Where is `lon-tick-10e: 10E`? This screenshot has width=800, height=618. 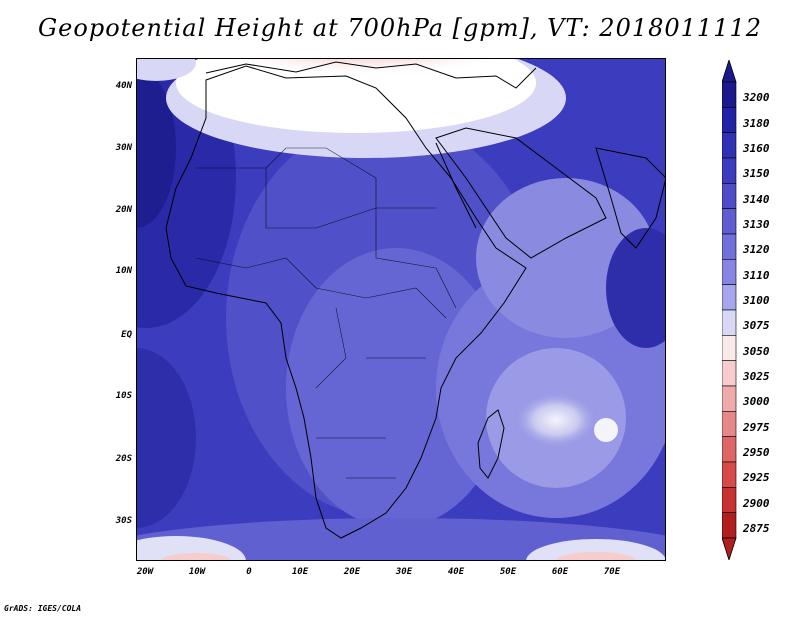 lon-tick-10e: 10E is located at coordinates (300, 572).